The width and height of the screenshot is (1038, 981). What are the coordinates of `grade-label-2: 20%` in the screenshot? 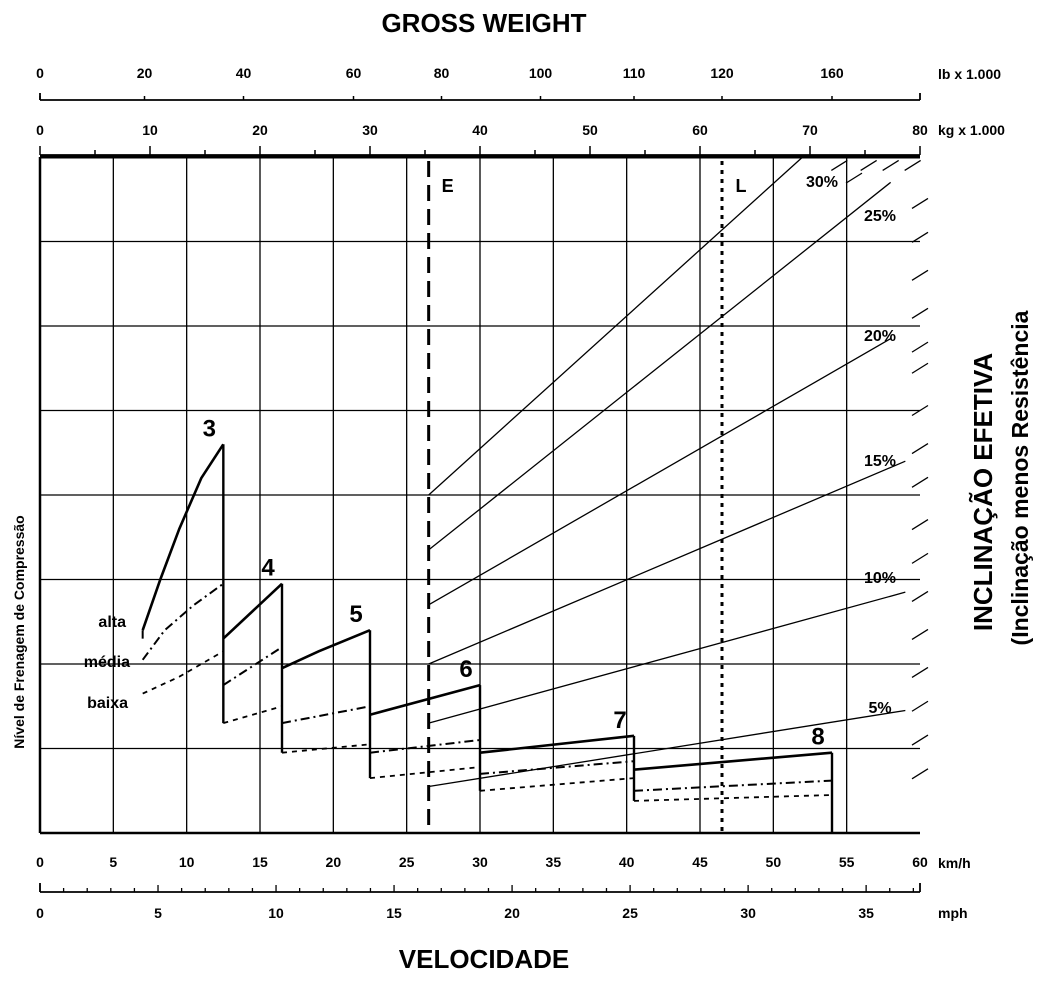 It's located at (880, 336).